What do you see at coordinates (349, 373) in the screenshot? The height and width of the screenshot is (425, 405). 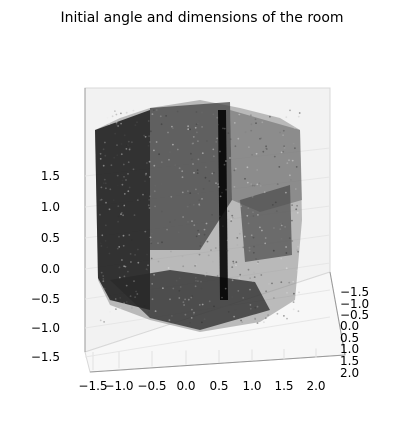 I see `y-tick-label: 2.0` at bounding box center [349, 373].